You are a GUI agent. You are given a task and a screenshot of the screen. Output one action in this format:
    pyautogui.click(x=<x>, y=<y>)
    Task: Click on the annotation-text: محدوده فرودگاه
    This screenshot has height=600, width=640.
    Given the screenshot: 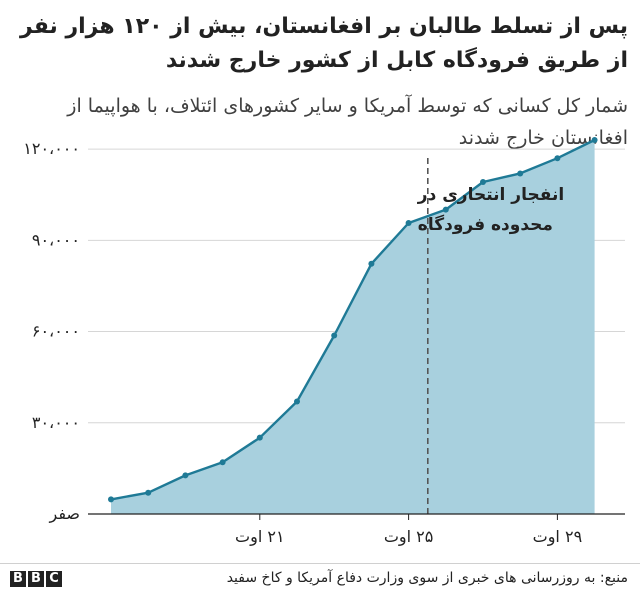 What is the action you would take?
    pyautogui.click(x=485, y=224)
    